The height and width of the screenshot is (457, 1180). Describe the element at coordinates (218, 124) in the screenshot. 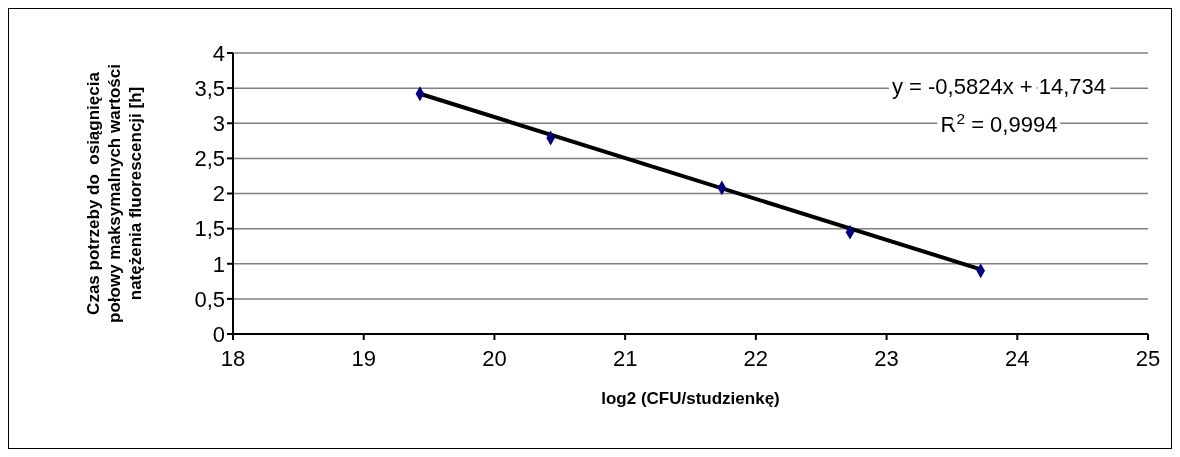

I see `y-tick-label: 3` at that location.